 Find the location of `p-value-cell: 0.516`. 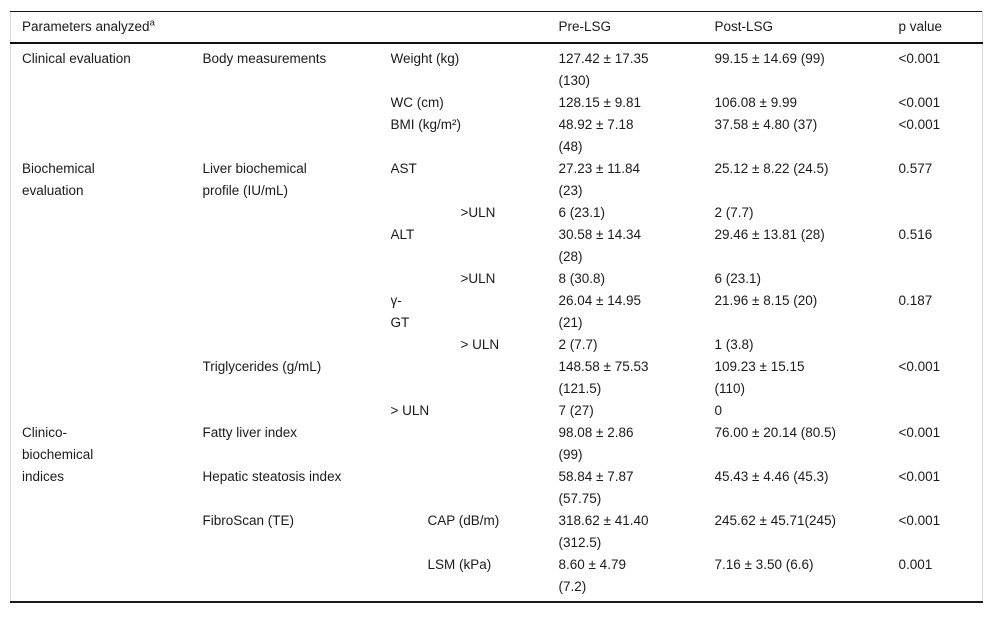

p-value-cell: 0.516 is located at coordinates (915, 234).